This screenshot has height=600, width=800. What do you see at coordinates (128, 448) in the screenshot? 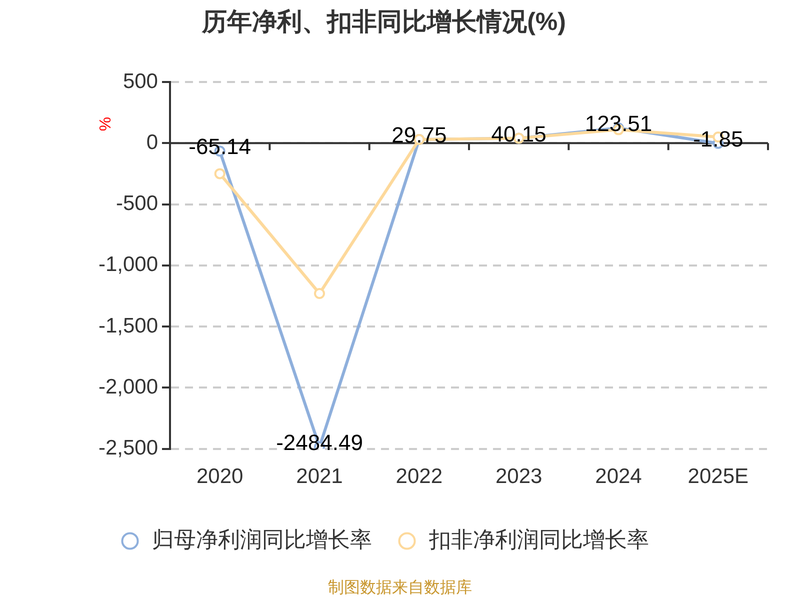
I see `y-tick-label: -2,500` at bounding box center [128, 448].